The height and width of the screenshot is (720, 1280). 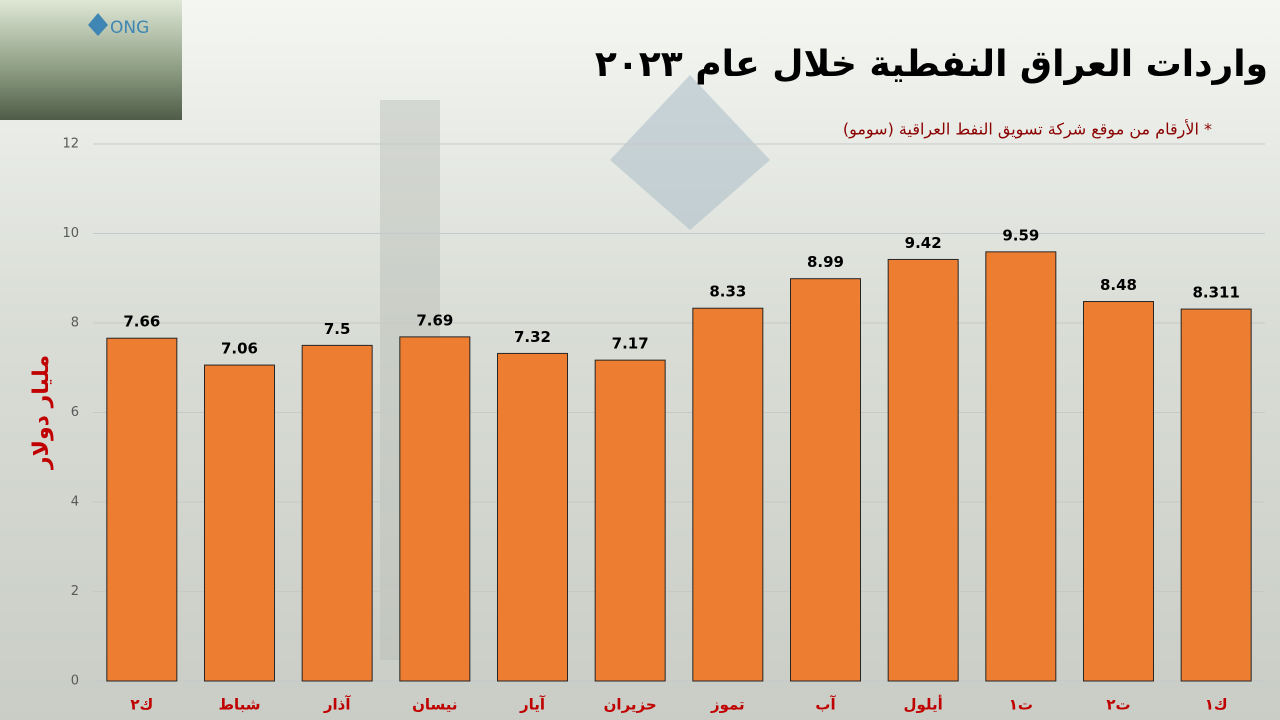 I want to click on data-label: 9.42, so click(x=923, y=243).